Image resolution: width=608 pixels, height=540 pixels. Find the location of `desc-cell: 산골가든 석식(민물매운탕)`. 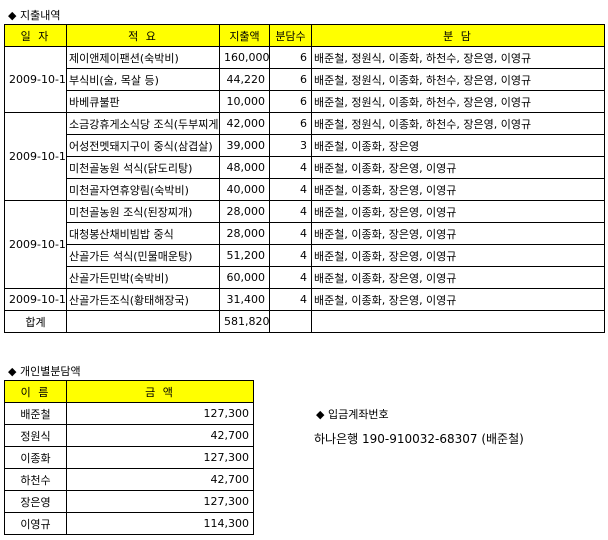

desc-cell: 산골가든 석식(민물매운탕) is located at coordinates (143, 255).